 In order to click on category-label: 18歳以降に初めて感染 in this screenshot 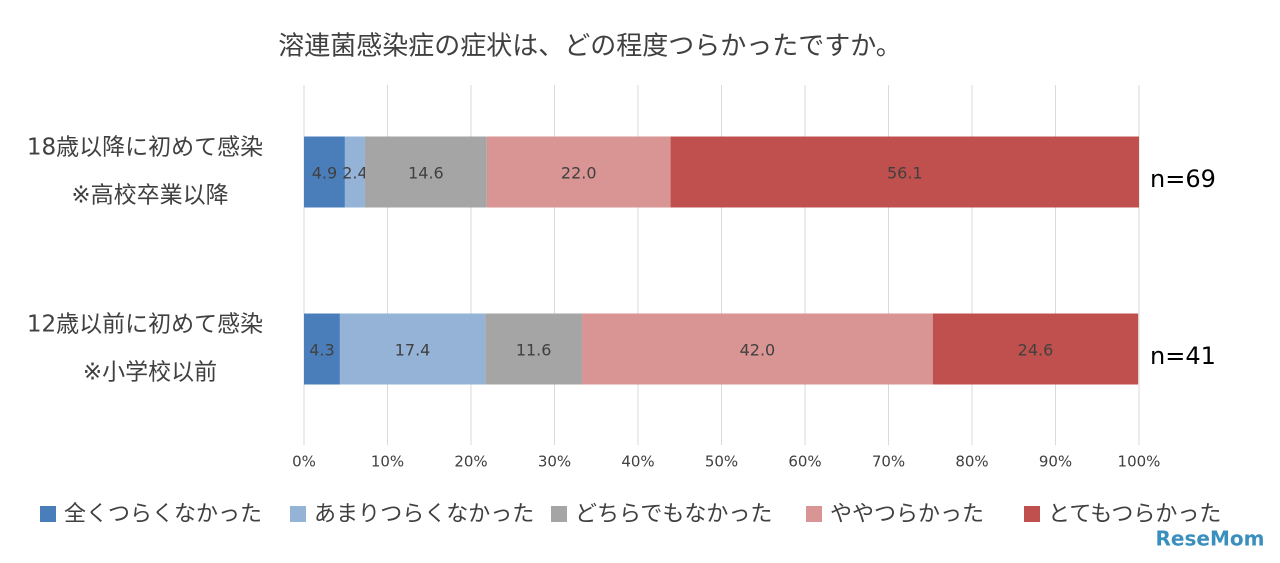, I will do `click(145, 148)`.